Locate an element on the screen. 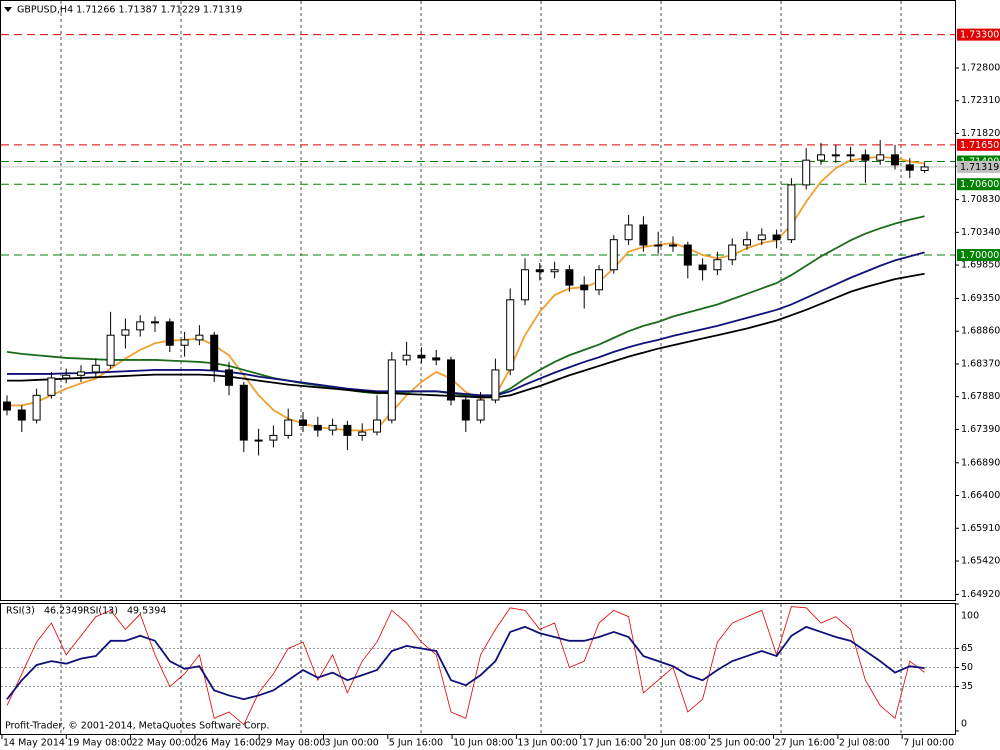 The image size is (1000, 750). level-label: 1.73300 is located at coordinates (979, 35).